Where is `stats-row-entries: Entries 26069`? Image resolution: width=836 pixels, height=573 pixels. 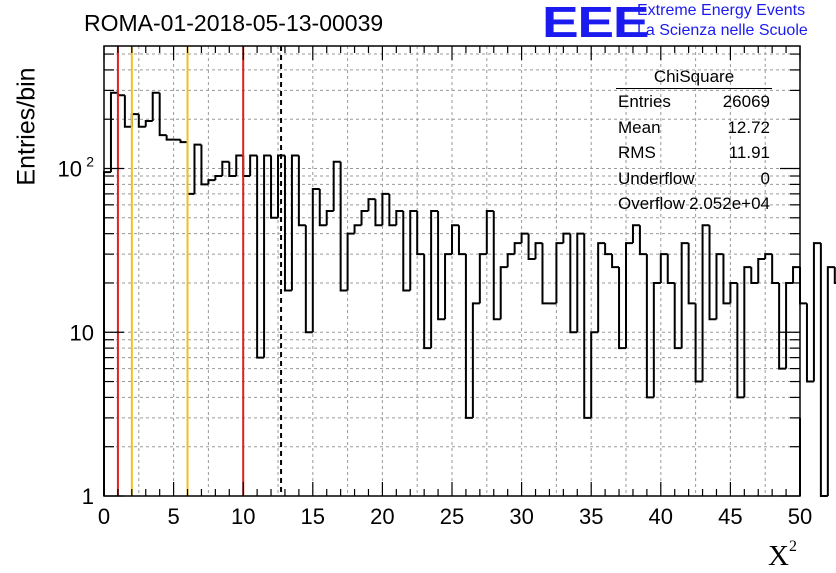
stats-row-entries: Entries 26069 is located at coordinates (694, 102).